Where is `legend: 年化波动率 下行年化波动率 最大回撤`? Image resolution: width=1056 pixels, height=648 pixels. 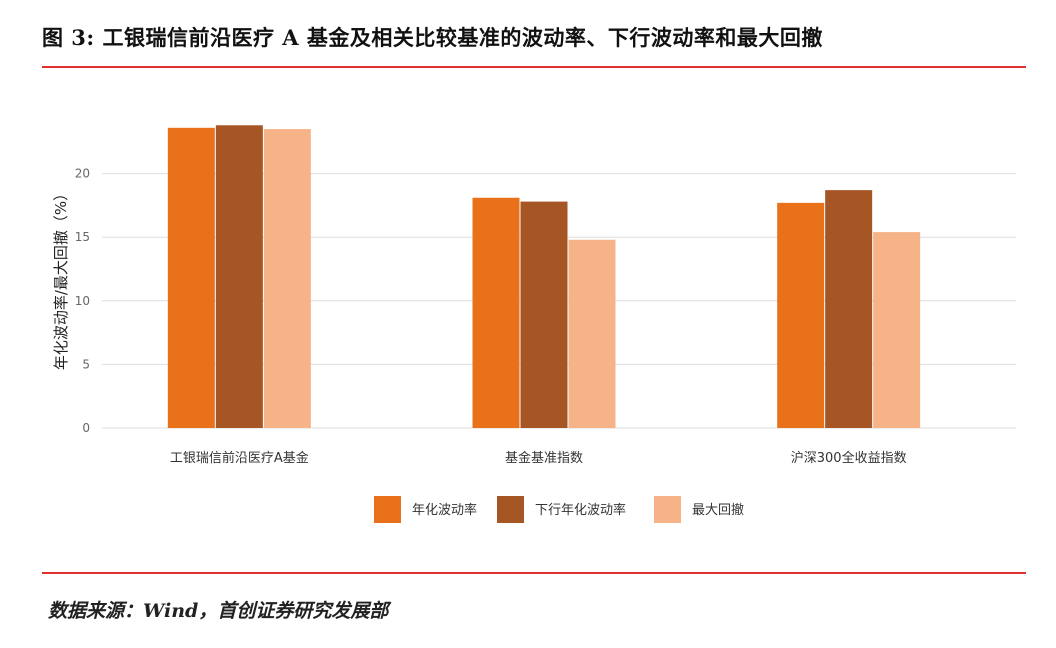 legend: 年化波动率 下行年化波动率 最大回撤 is located at coordinates (559, 509).